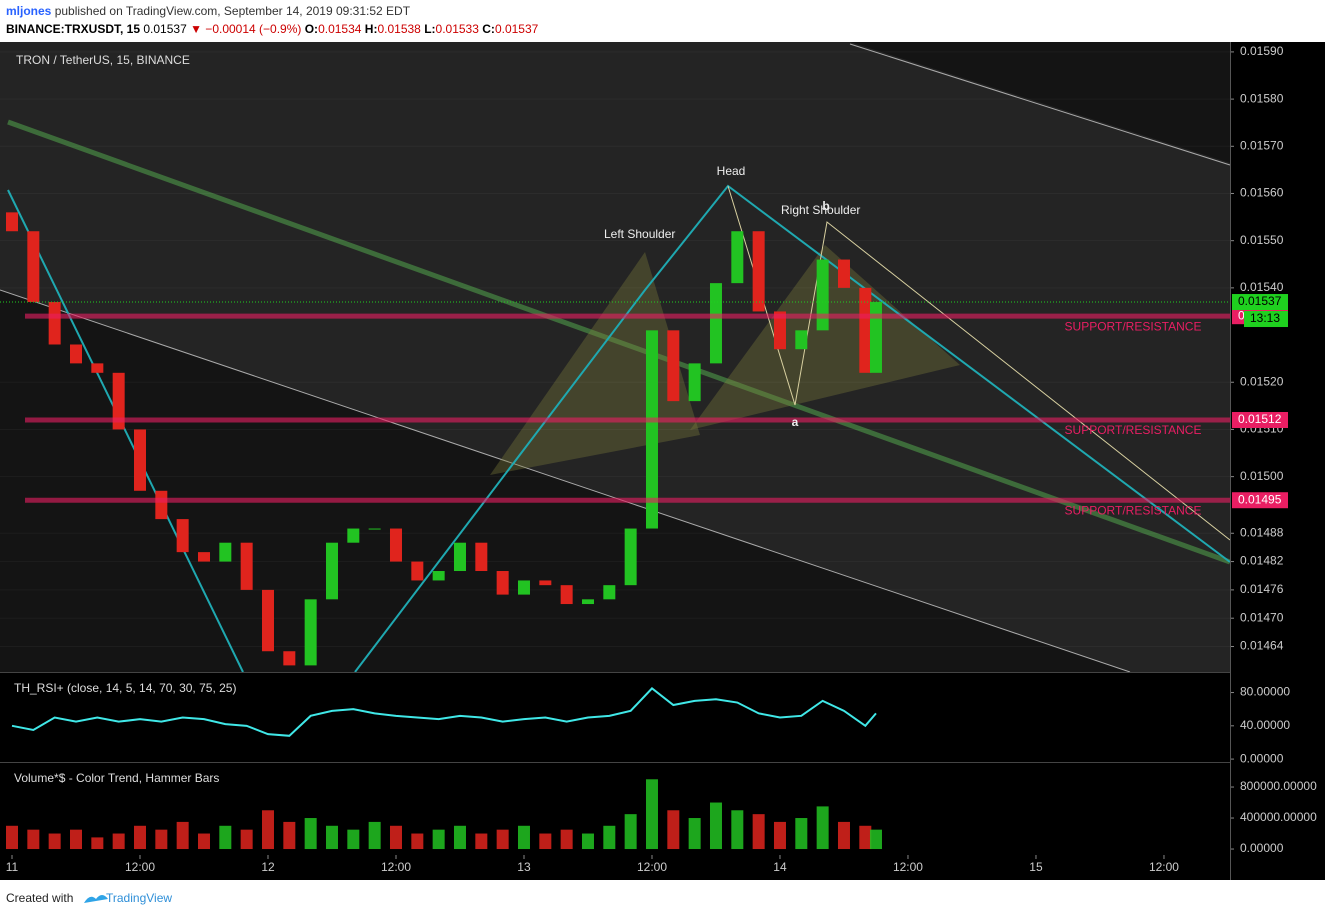 The height and width of the screenshot is (917, 1325). What do you see at coordinates (371, 29) in the screenshot?
I see `ohlc-label: H:` at bounding box center [371, 29].